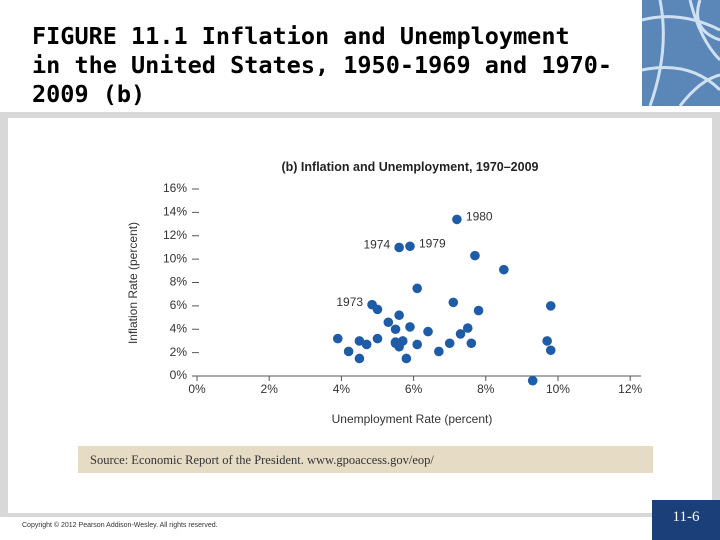  I want to click on y-tick-label: 12%, so click(175, 235).